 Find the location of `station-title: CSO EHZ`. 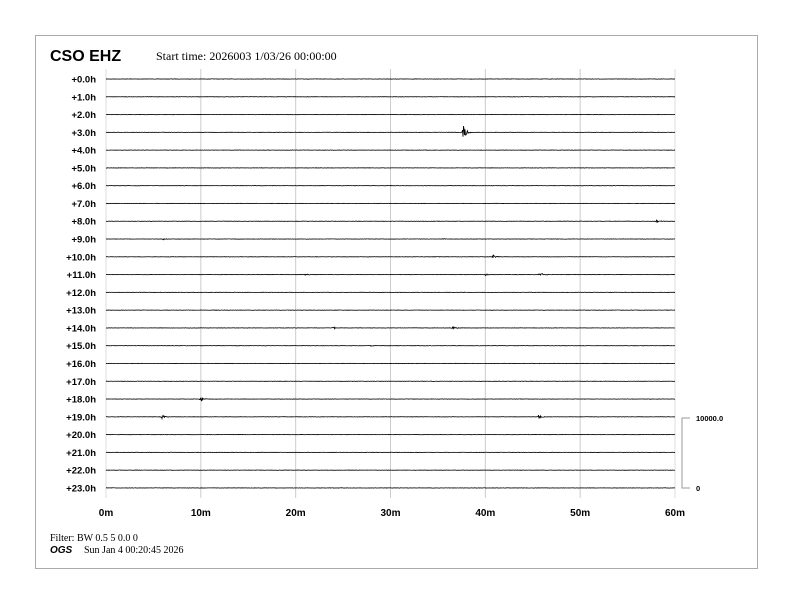

station-title: CSO EHZ is located at coordinates (85, 56).